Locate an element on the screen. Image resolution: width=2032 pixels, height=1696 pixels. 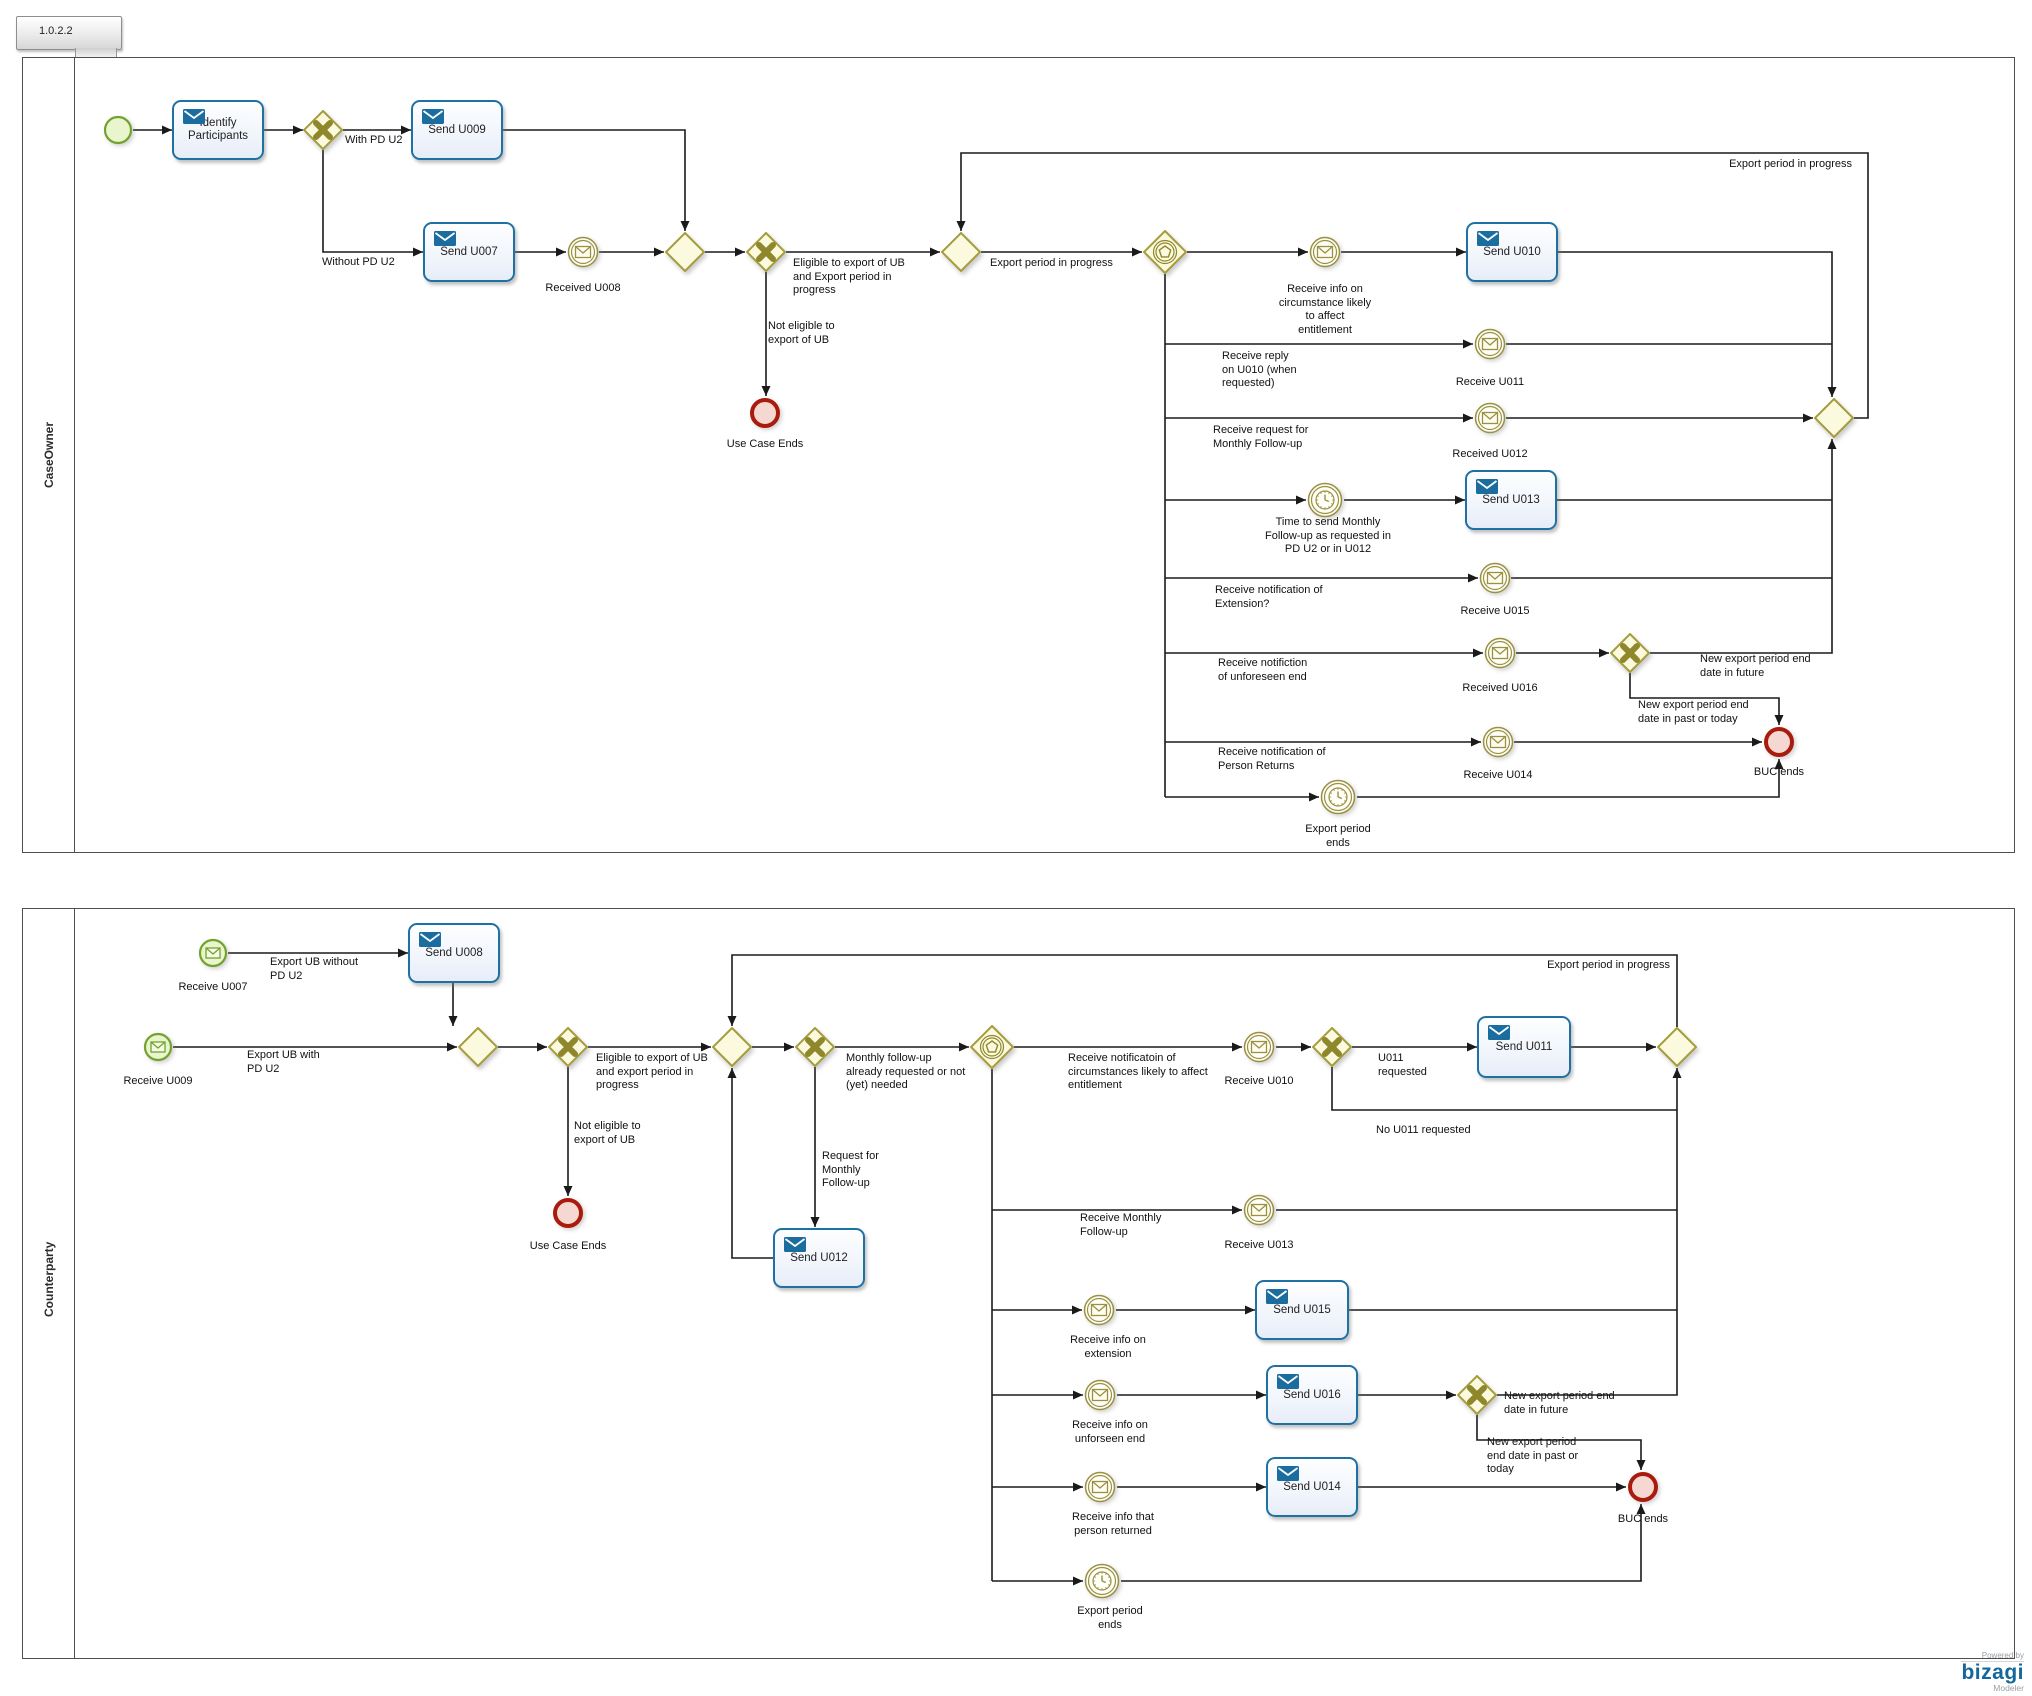
task-send-u012: Send U012 is located at coordinates (819, 1258).